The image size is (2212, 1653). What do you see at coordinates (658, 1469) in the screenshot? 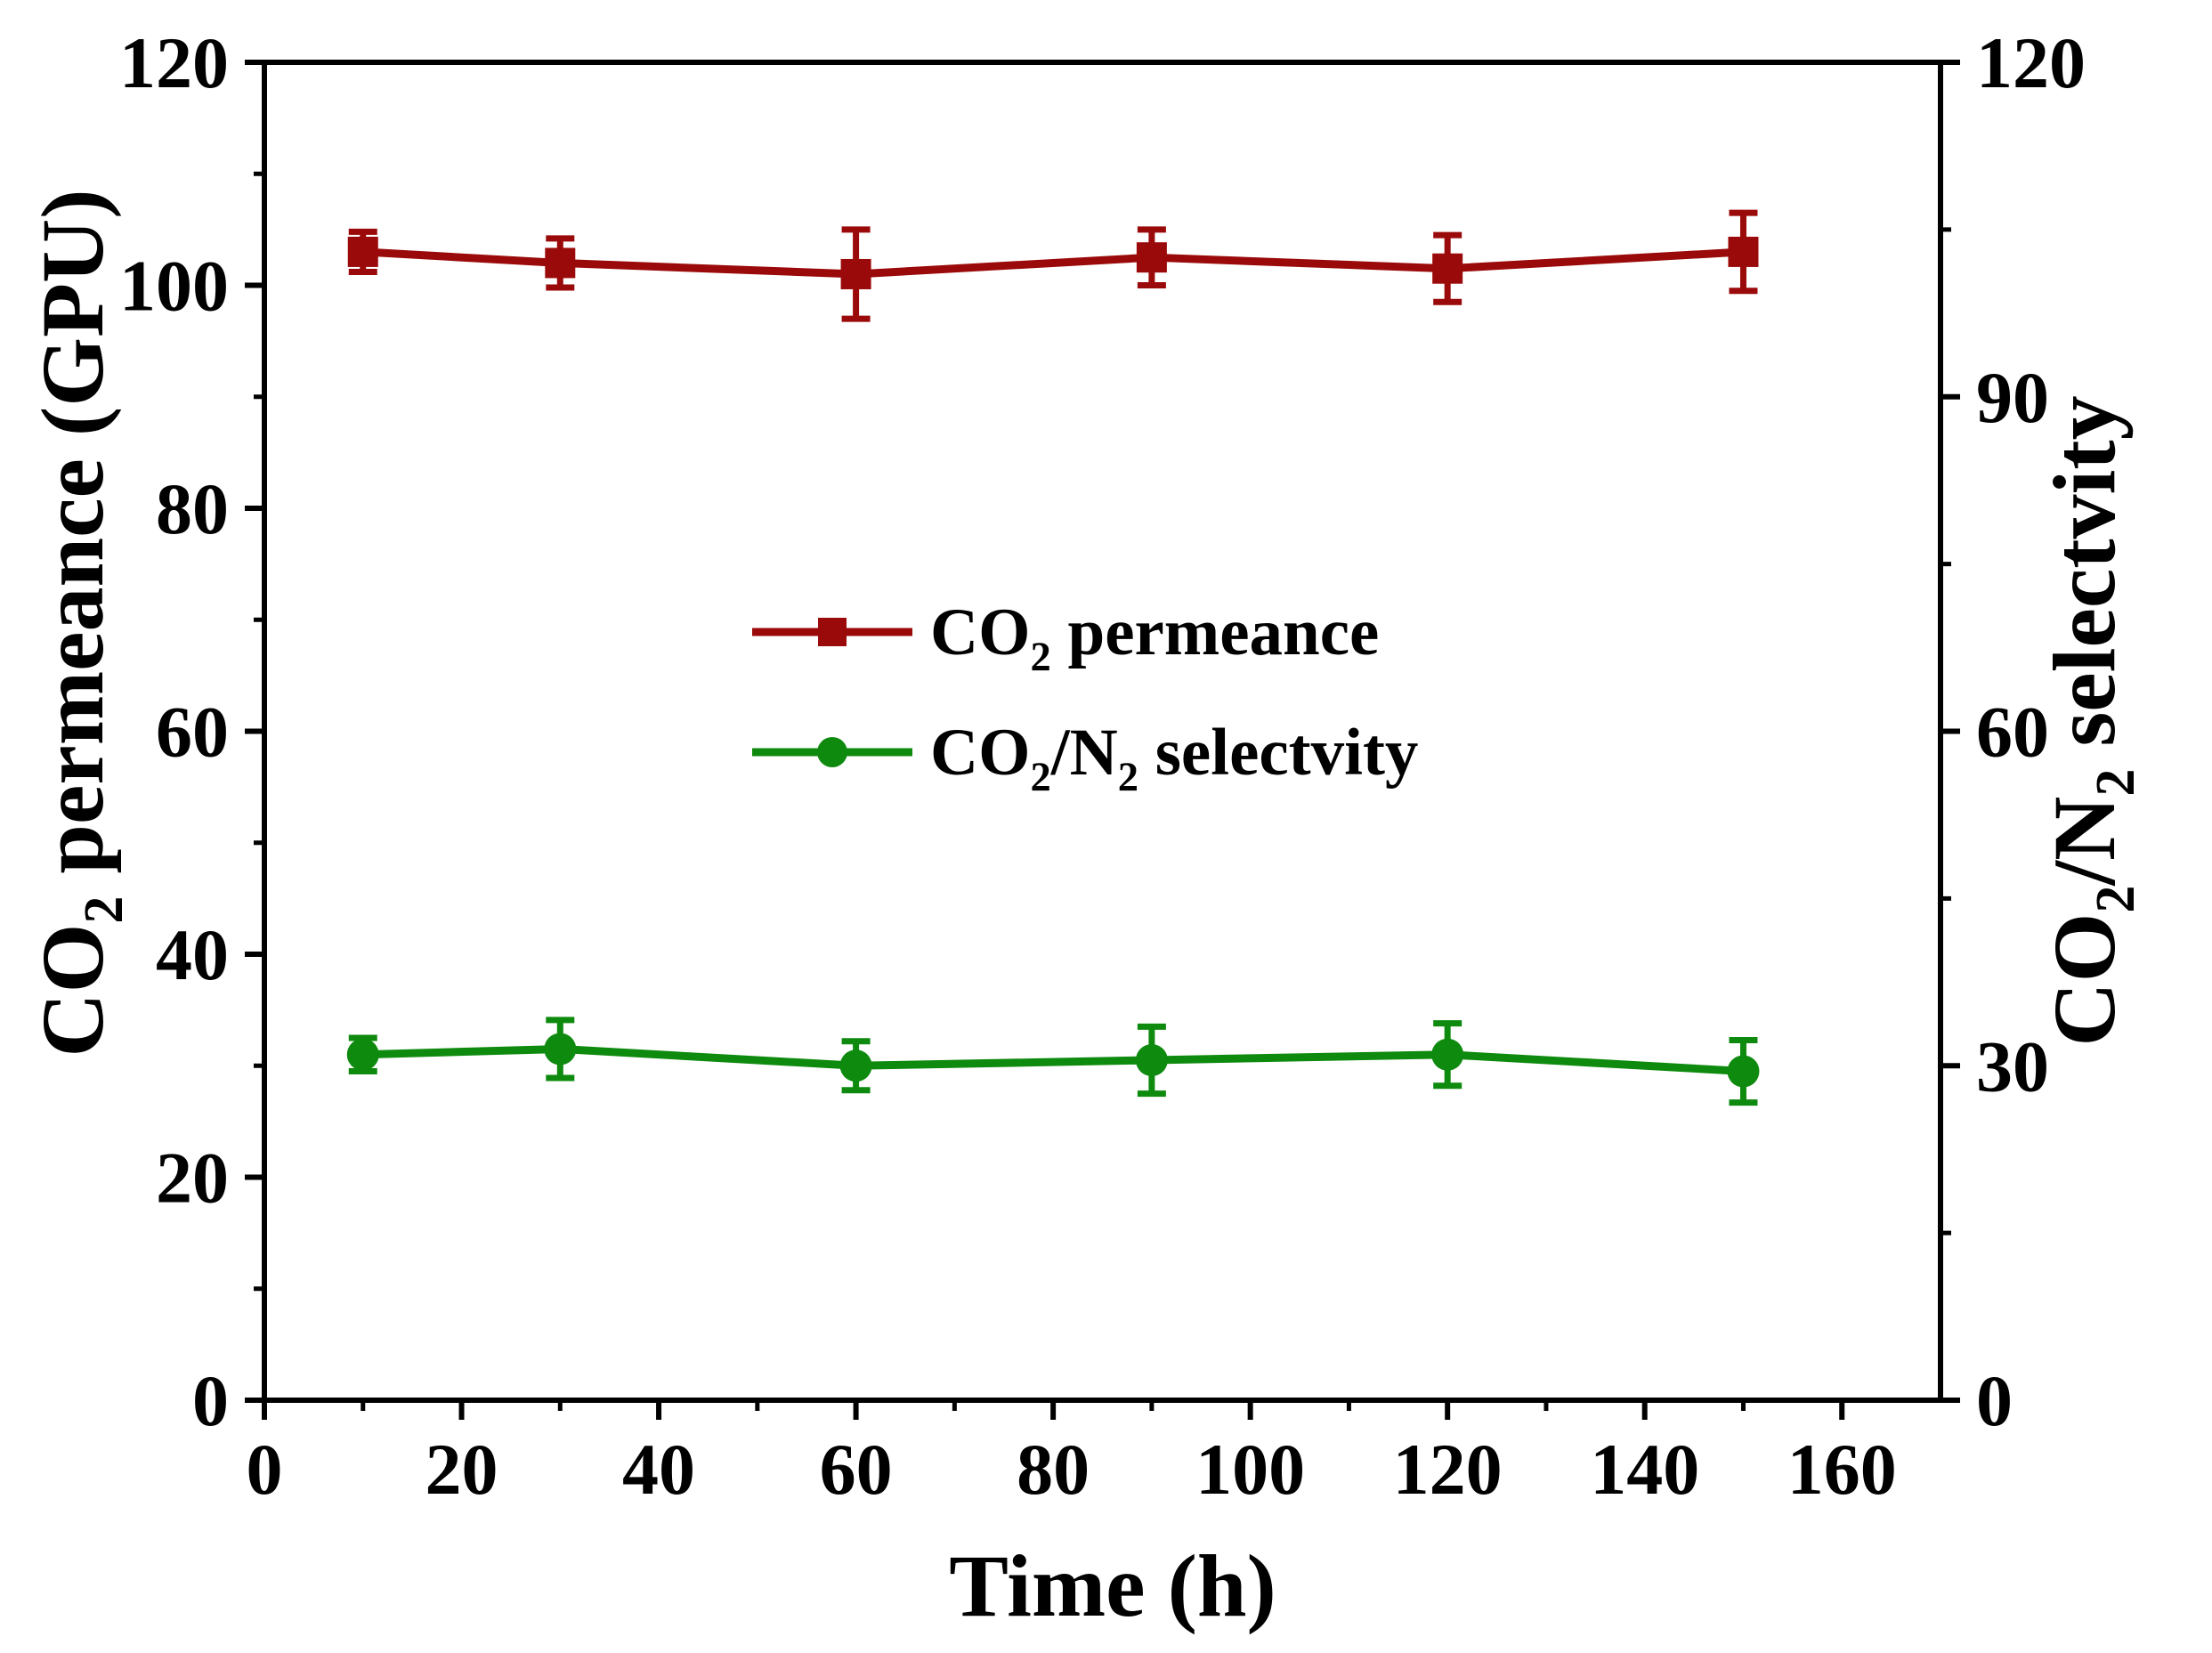
I see `x-tick-label: 40` at bounding box center [658, 1469].